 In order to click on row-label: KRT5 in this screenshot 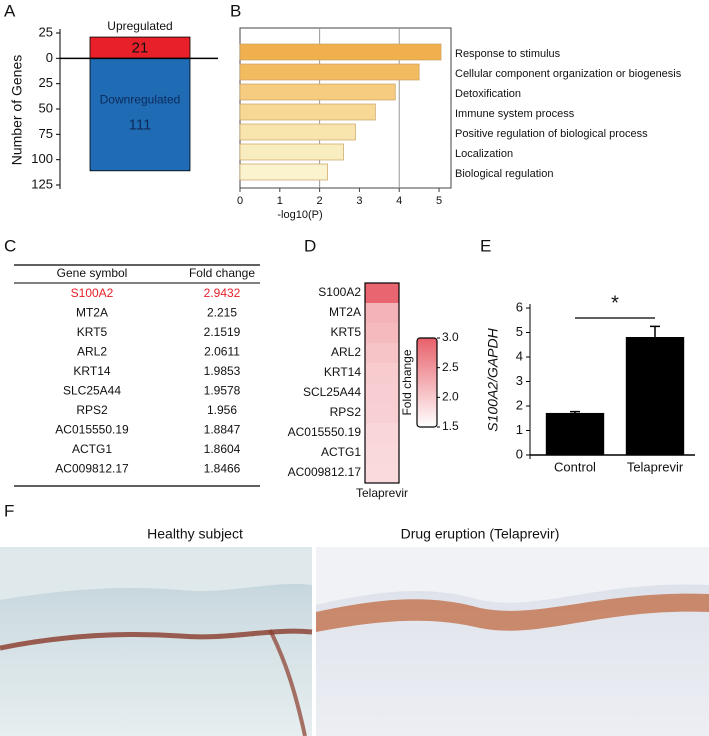, I will do `click(346, 332)`.